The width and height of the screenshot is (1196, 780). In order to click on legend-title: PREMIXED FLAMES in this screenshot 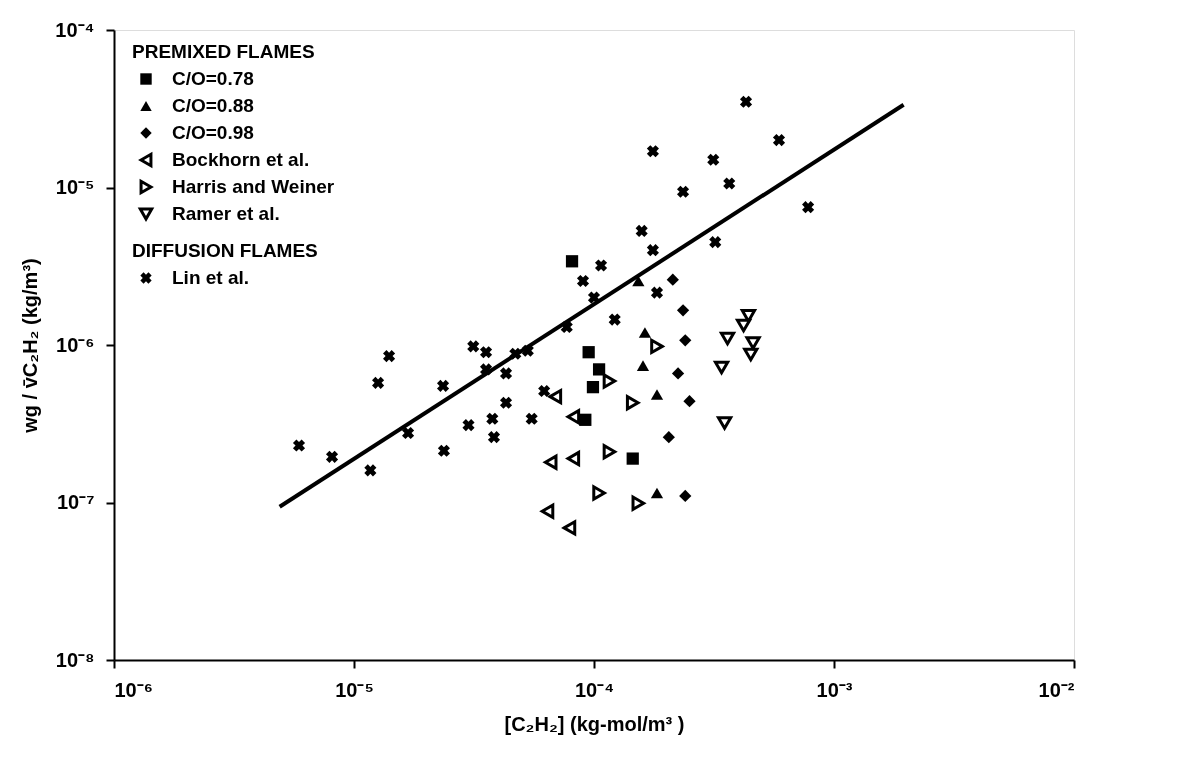, I will do `click(223, 51)`.